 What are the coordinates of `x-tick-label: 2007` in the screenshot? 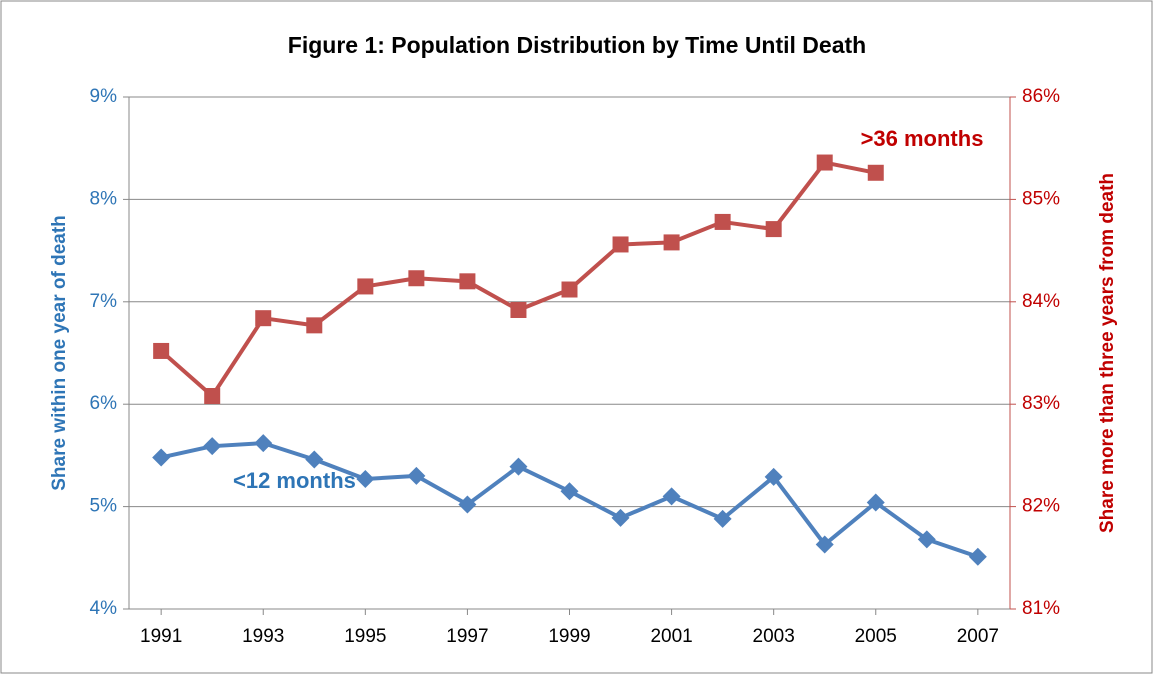 It's located at (978, 636).